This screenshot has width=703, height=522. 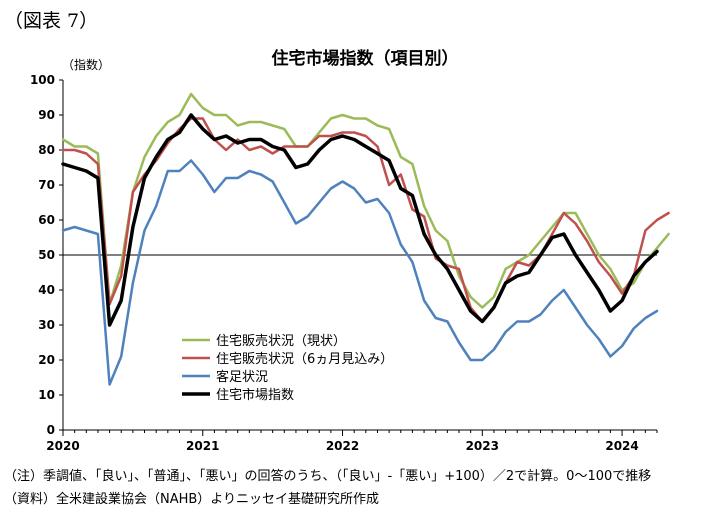 I want to click on y-tick-label: 50, so click(x=46, y=255).